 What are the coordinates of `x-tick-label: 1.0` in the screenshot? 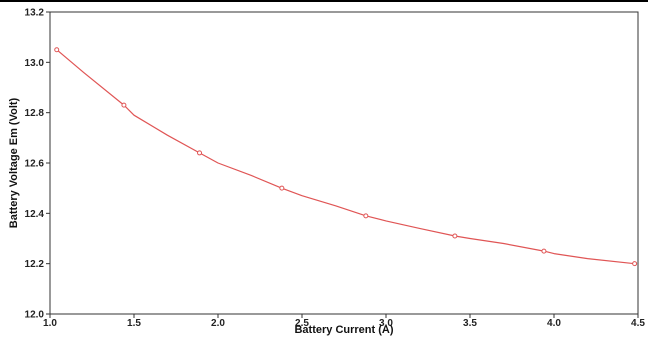 It's located at (50, 323).